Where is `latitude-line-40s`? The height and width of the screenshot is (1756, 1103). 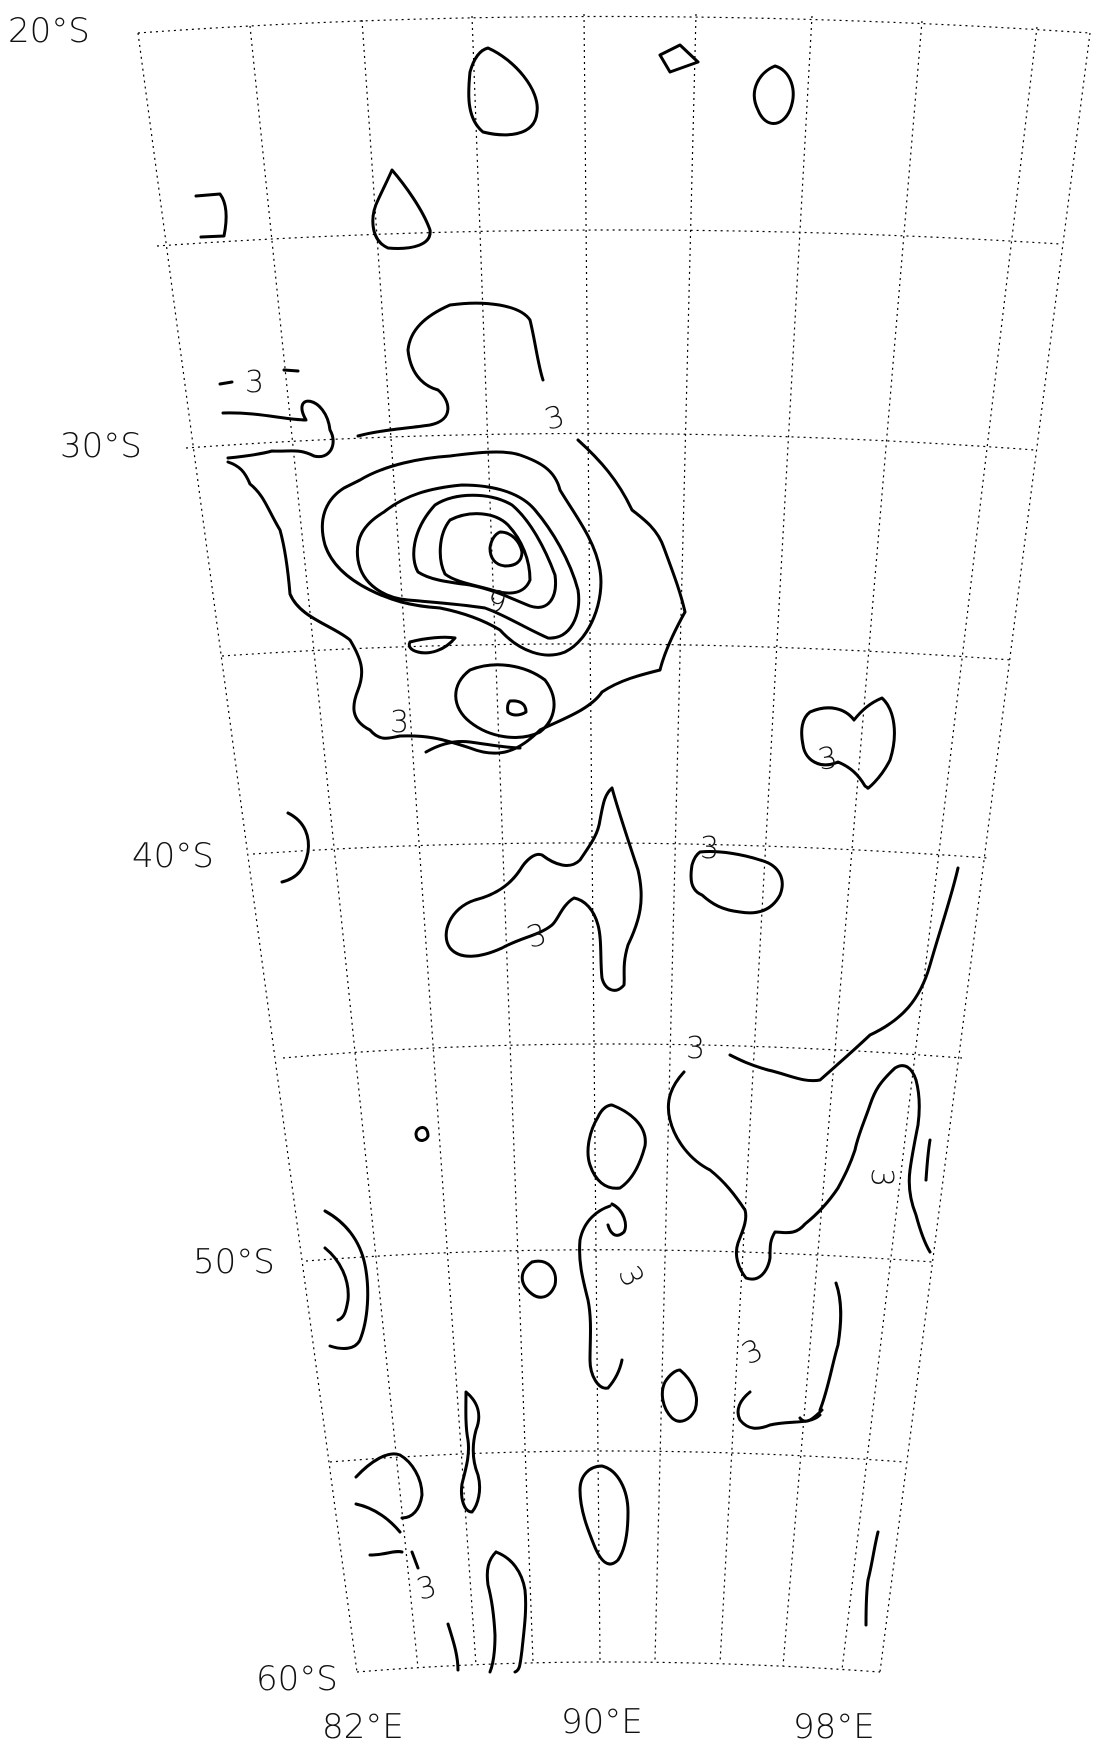 latitude-line-40s is located at coordinates (620, 850).